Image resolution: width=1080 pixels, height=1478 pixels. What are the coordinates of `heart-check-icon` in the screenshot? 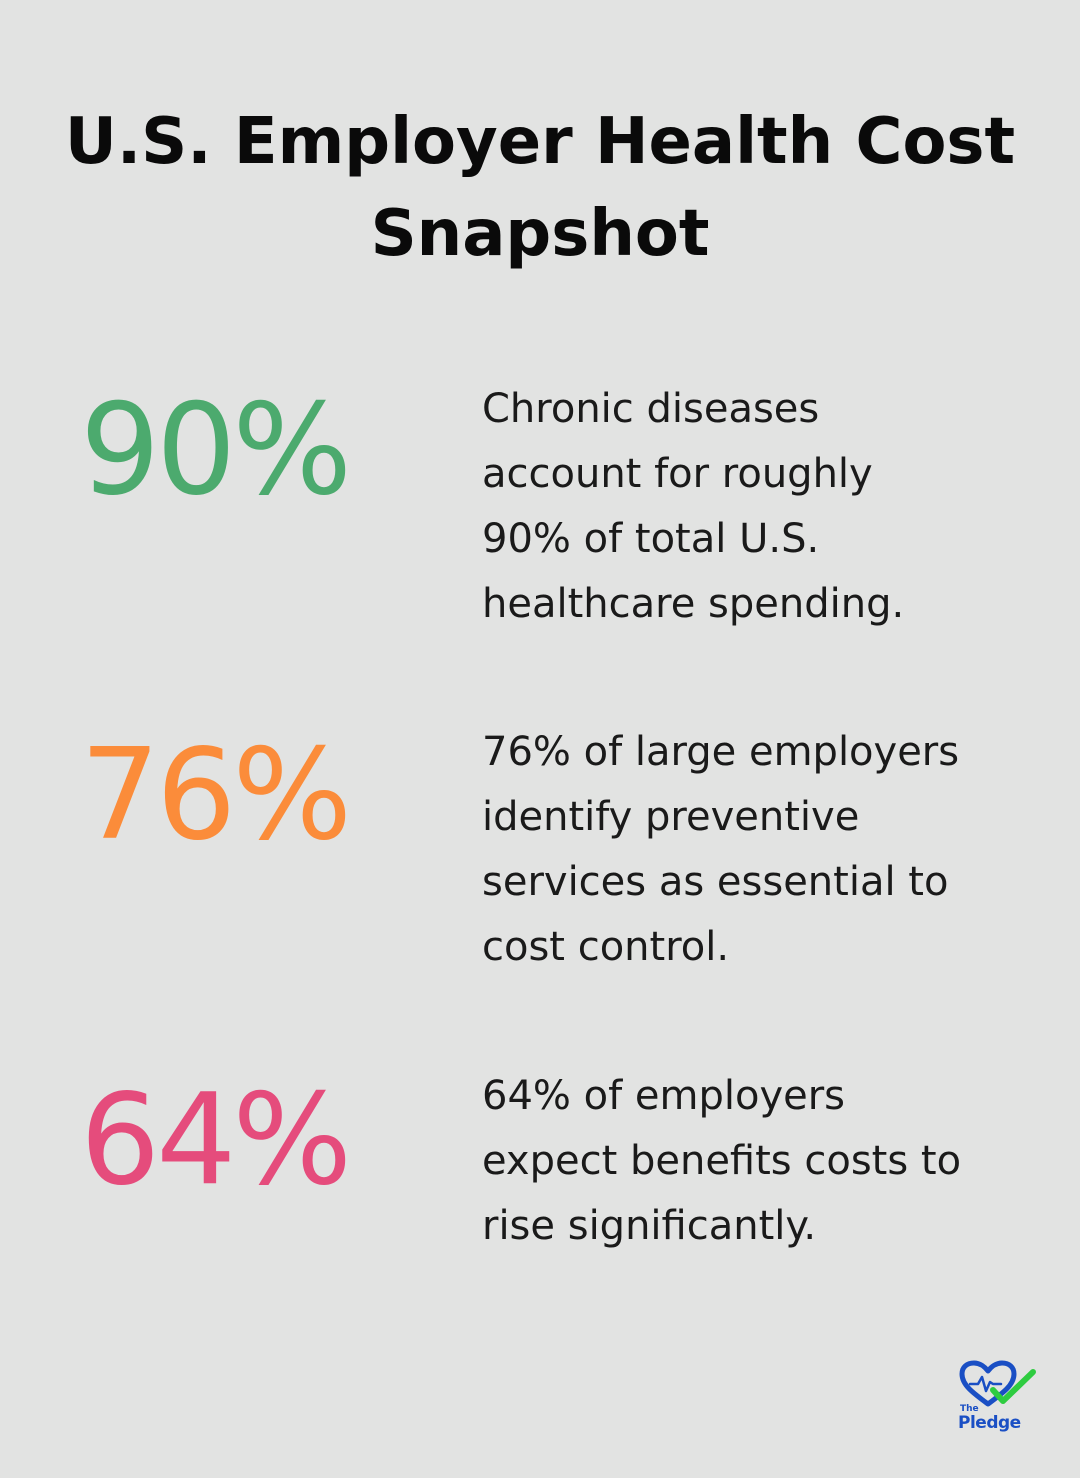 It's located at (997, 1383).